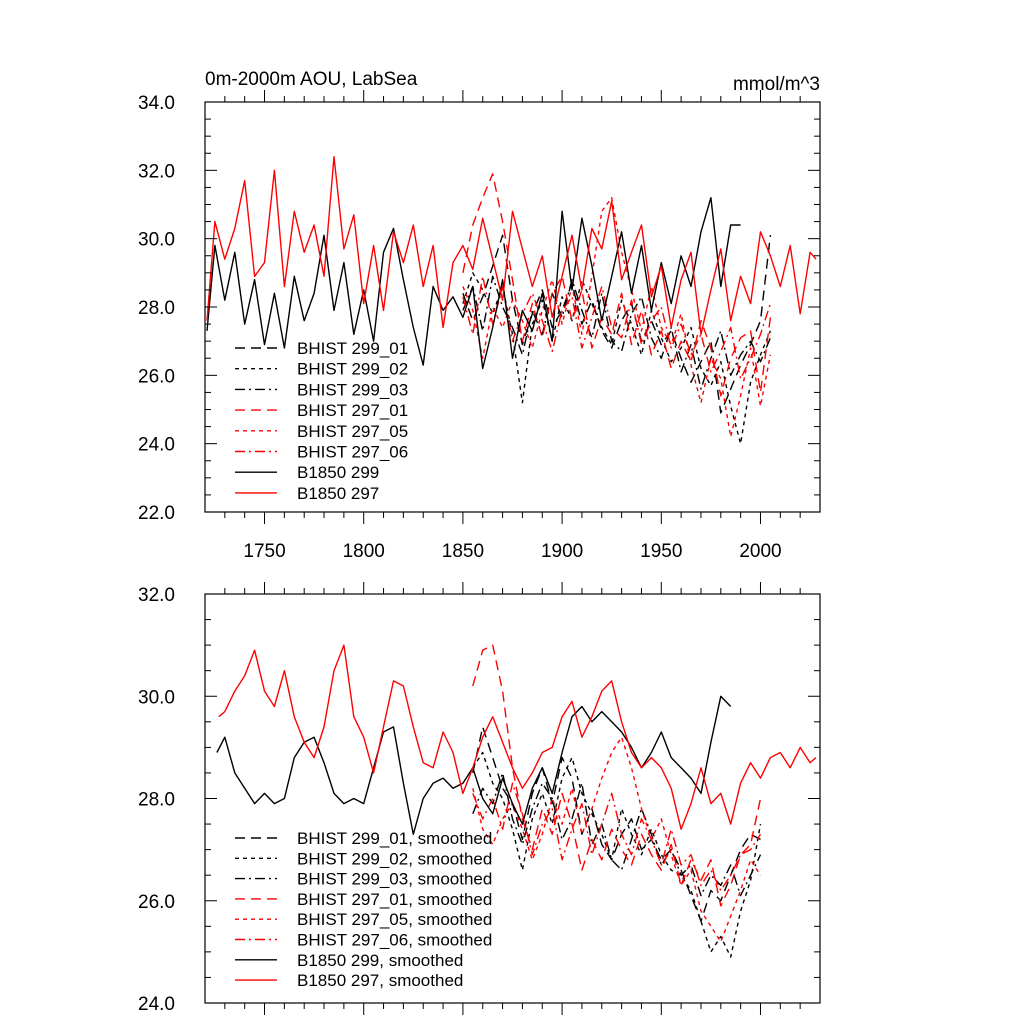 Image resolution: width=1024 pixels, height=1024 pixels. I want to click on chart-top-legend-label-bhist-299-02: BHIST 299_02, so click(352, 369).